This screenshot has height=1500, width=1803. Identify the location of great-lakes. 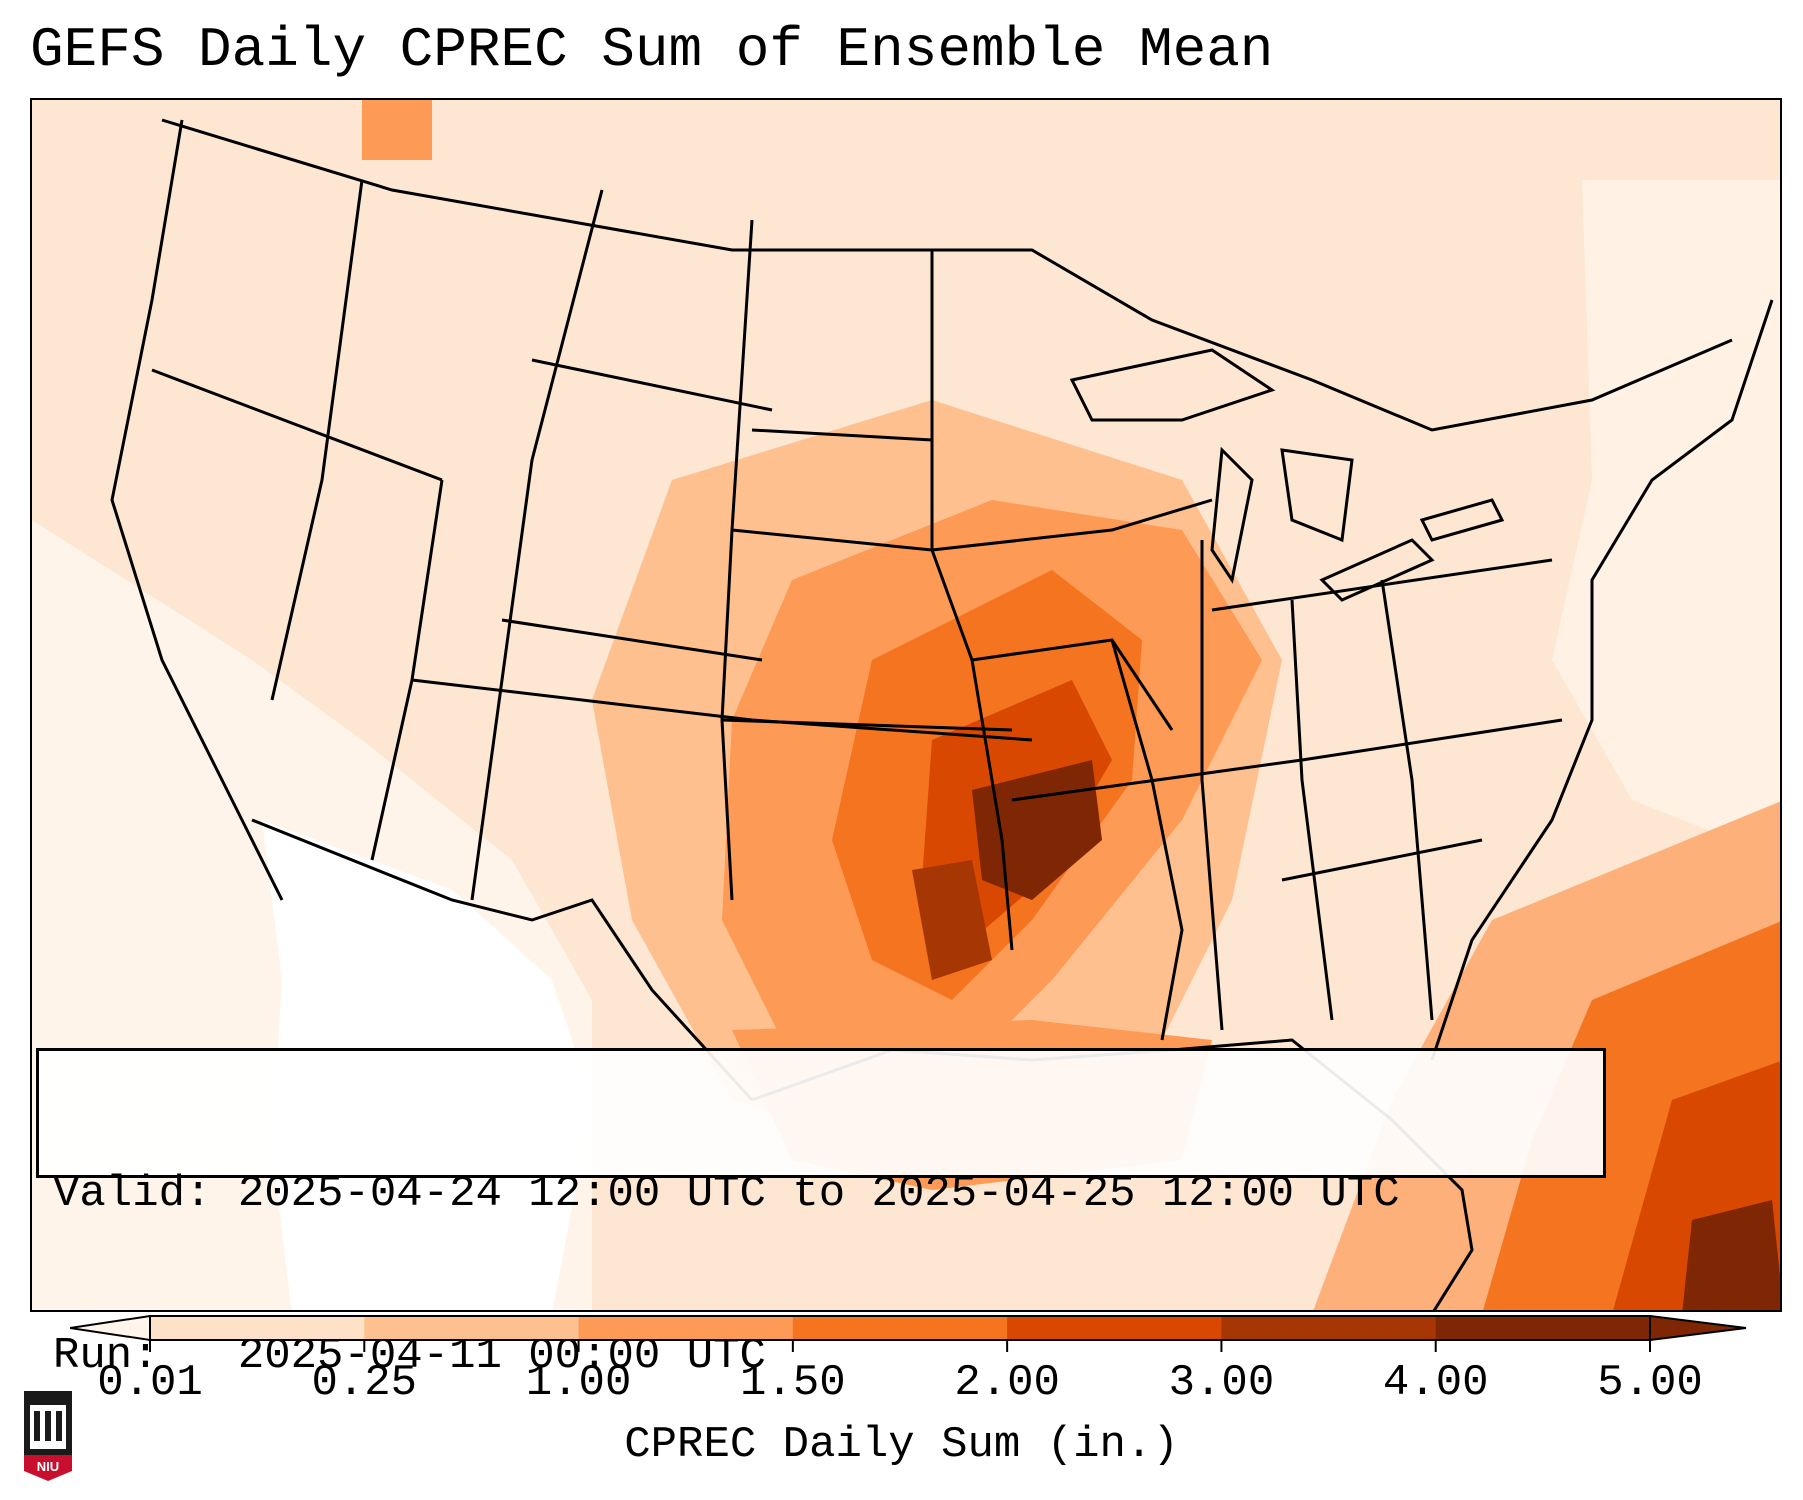
(1287, 475).